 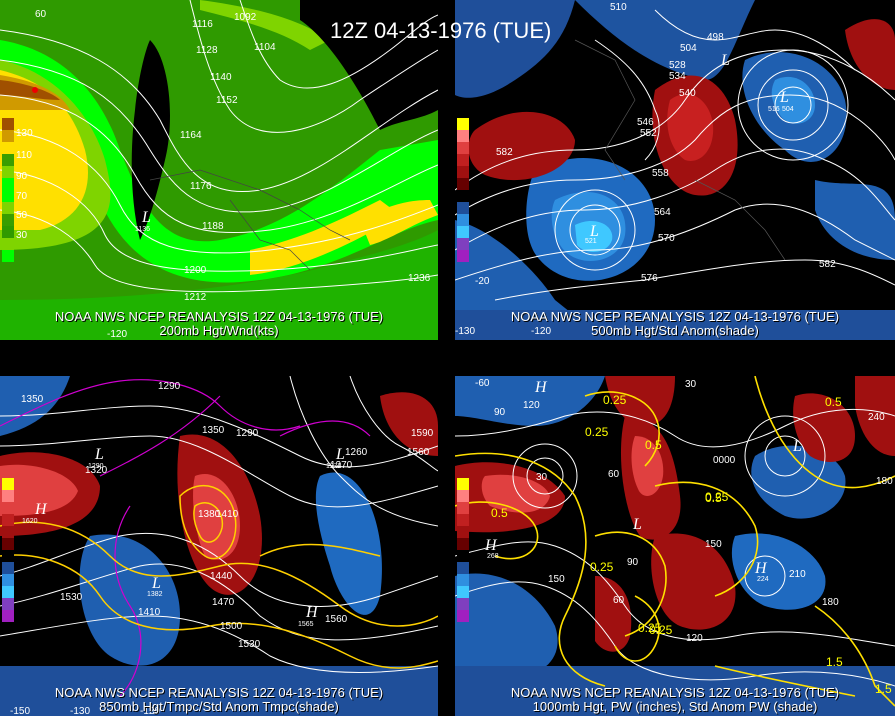 What do you see at coordinates (441, 30) in the screenshot?
I see `page-title: 12Z 04-13-1976 (TUE)` at bounding box center [441, 30].